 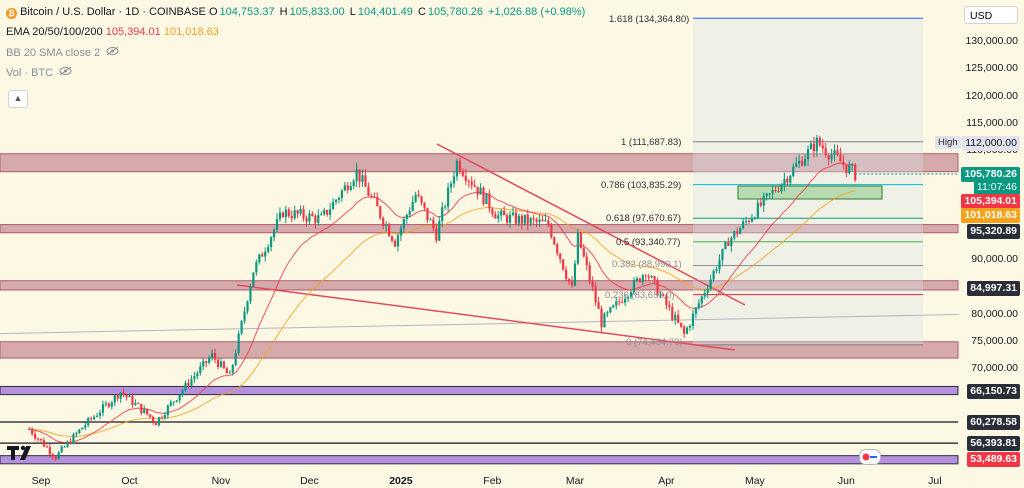 What do you see at coordinates (479, 390) in the screenshot?
I see `support-band` at bounding box center [479, 390].